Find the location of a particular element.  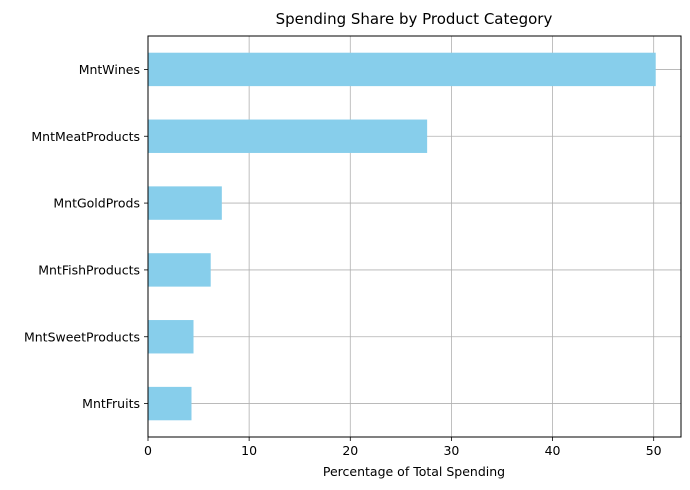

x-tick-label: 30 is located at coordinates (451, 450).